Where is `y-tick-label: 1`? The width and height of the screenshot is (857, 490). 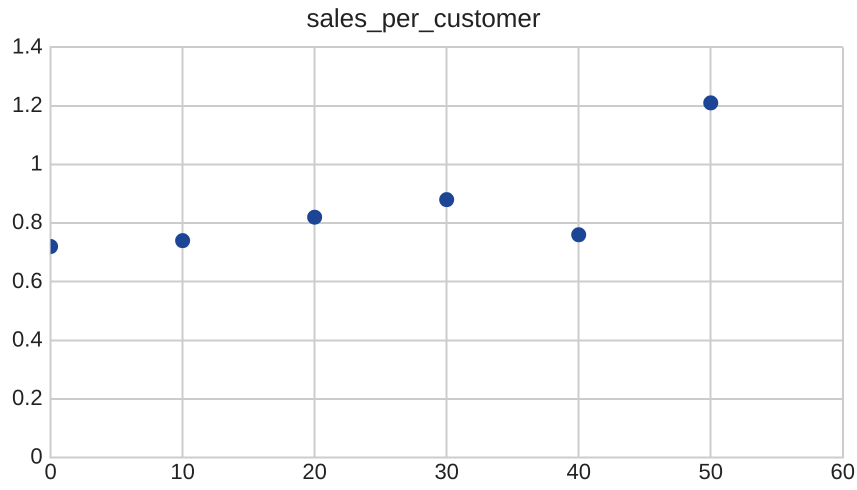
y-tick-label: 1 is located at coordinates (36, 163).